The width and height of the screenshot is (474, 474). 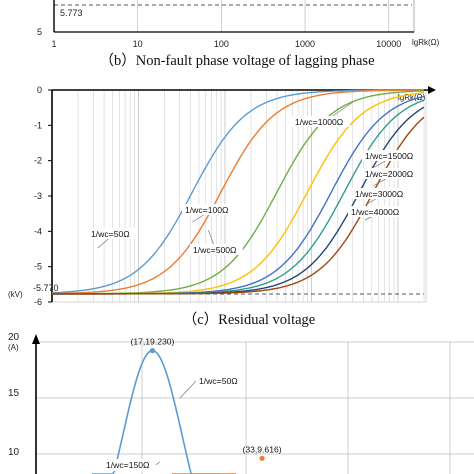 What do you see at coordinates (388, 44) in the screenshot?
I see `panel-b-x-tick: 10000` at bounding box center [388, 44].